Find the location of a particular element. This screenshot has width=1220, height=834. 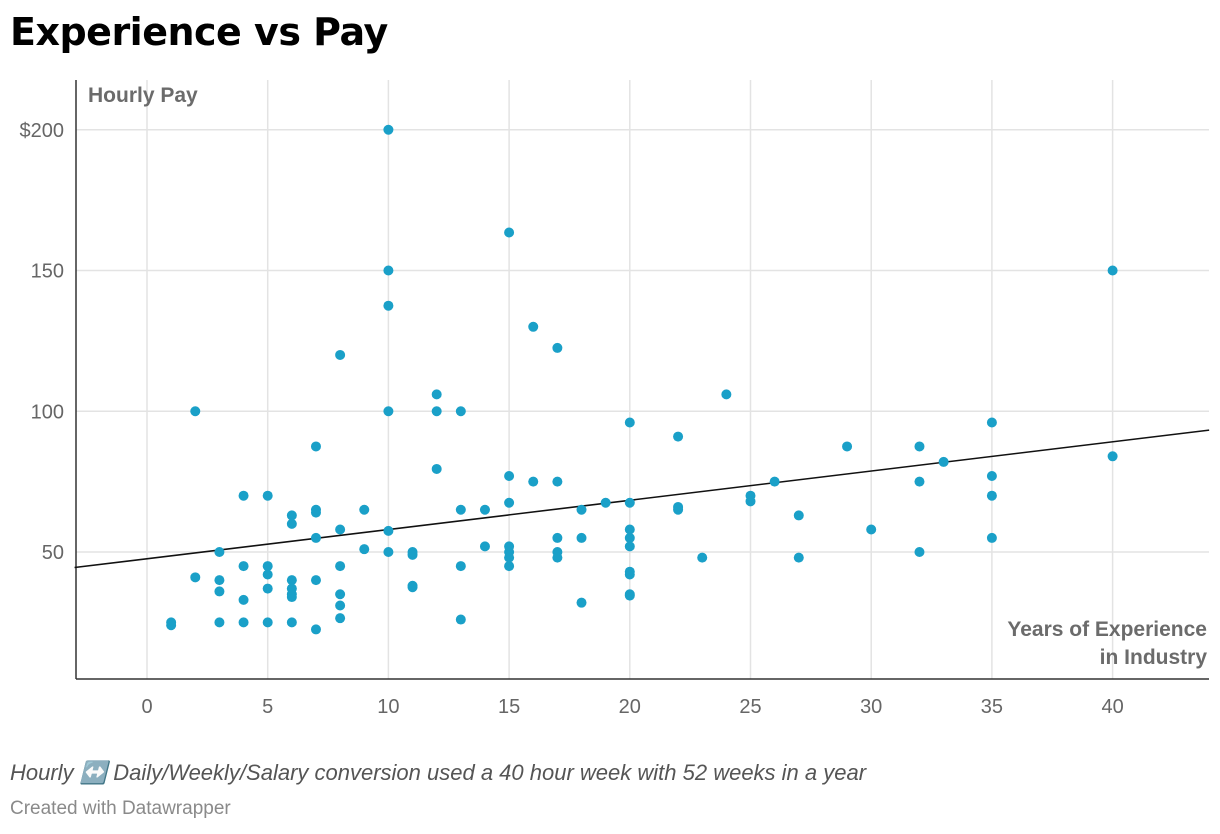

y-tick-label: 50 is located at coordinates (53, 553).